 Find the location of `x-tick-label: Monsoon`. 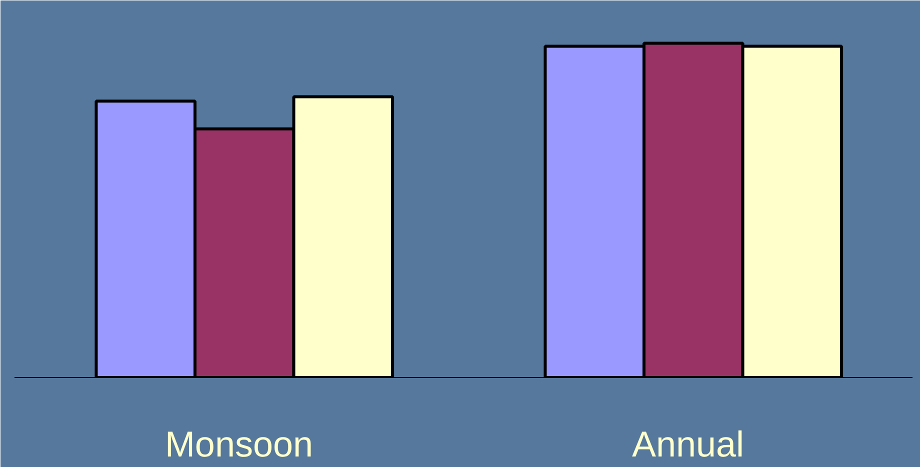

x-tick-label: Monsoon is located at coordinates (239, 444).